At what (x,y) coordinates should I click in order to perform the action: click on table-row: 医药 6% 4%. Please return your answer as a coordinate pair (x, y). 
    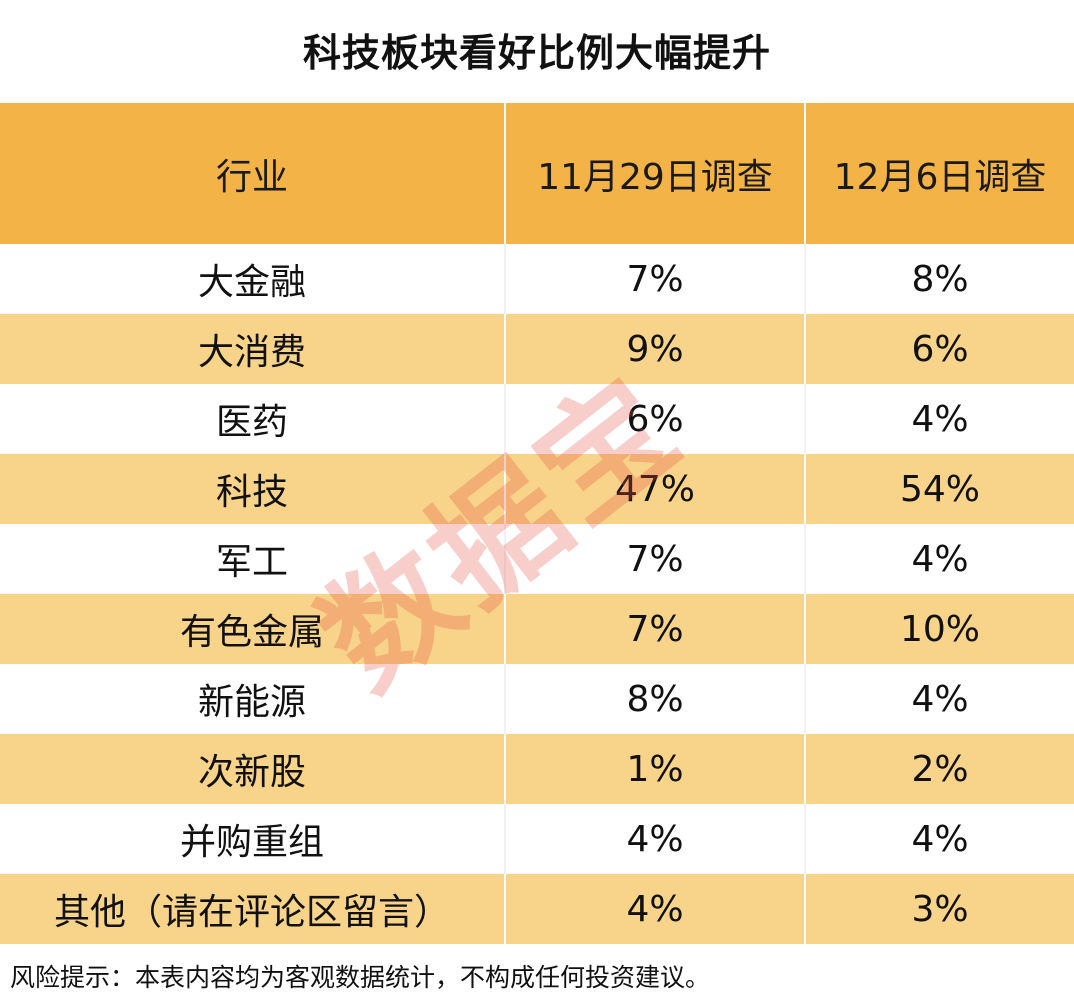
    Looking at the image, I should click on (537, 419).